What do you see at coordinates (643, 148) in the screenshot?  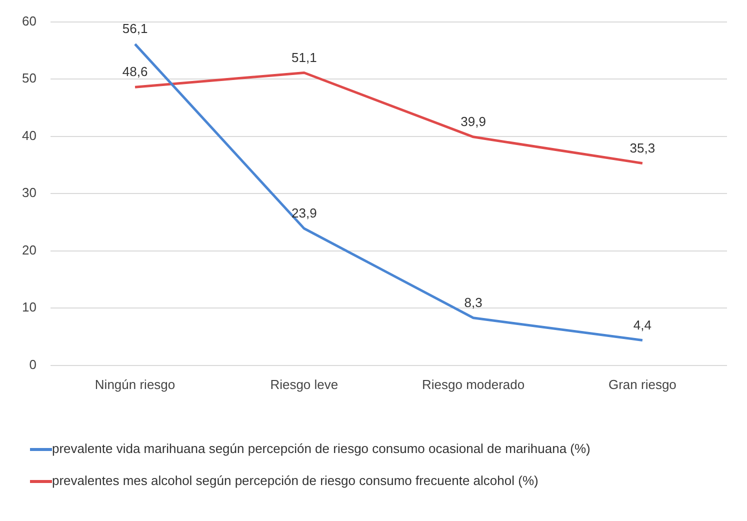 I see `data-label: 35,3` at bounding box center [643, 148].